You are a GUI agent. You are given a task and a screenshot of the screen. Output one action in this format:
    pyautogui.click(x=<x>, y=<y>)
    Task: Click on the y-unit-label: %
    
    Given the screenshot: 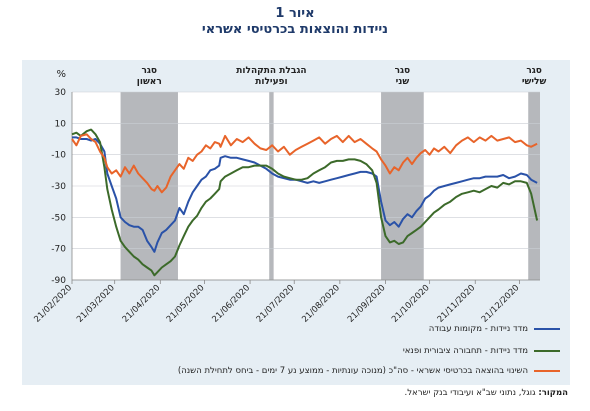 What is the action you would take?
    pyautogui.click(x=61, y=74)
    